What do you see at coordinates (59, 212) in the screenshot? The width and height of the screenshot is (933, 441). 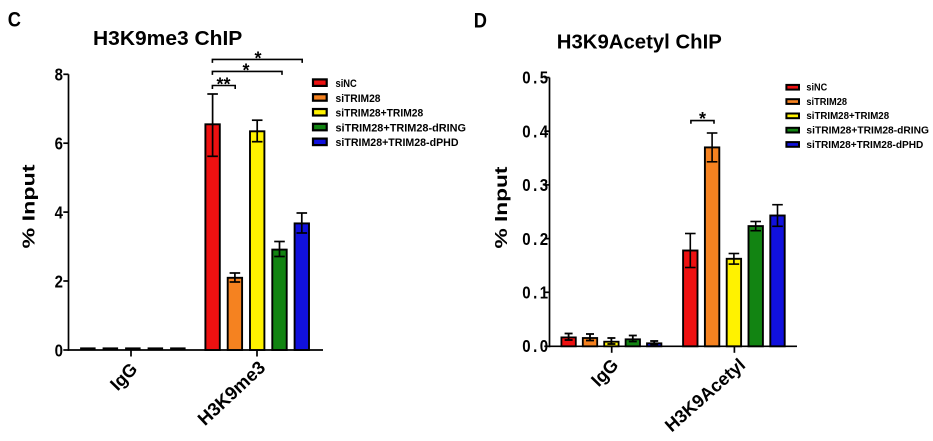 I see `svg-text: 4` at bounding box center [59, 212].